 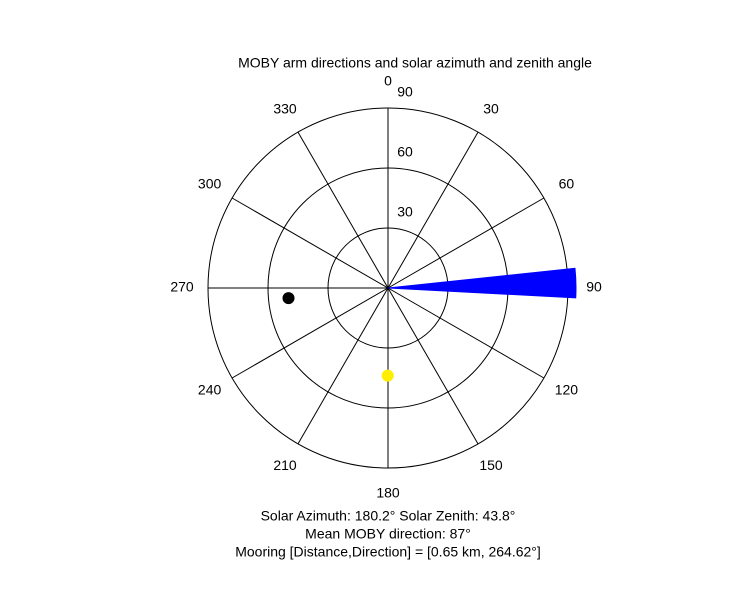 What do you see at coordinates (594, 287) in the screenshot?
I see `theta-tick-label: 90` at bounding box center [594, 287].